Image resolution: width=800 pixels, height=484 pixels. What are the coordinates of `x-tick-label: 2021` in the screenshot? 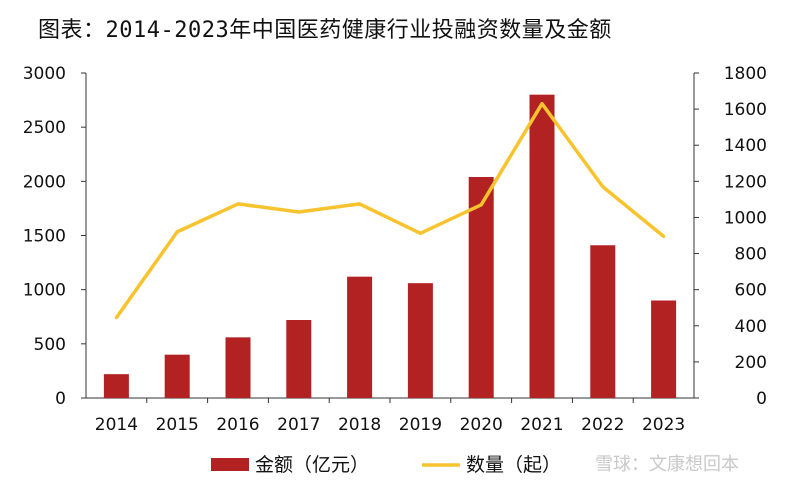 It's located at (541, 425).